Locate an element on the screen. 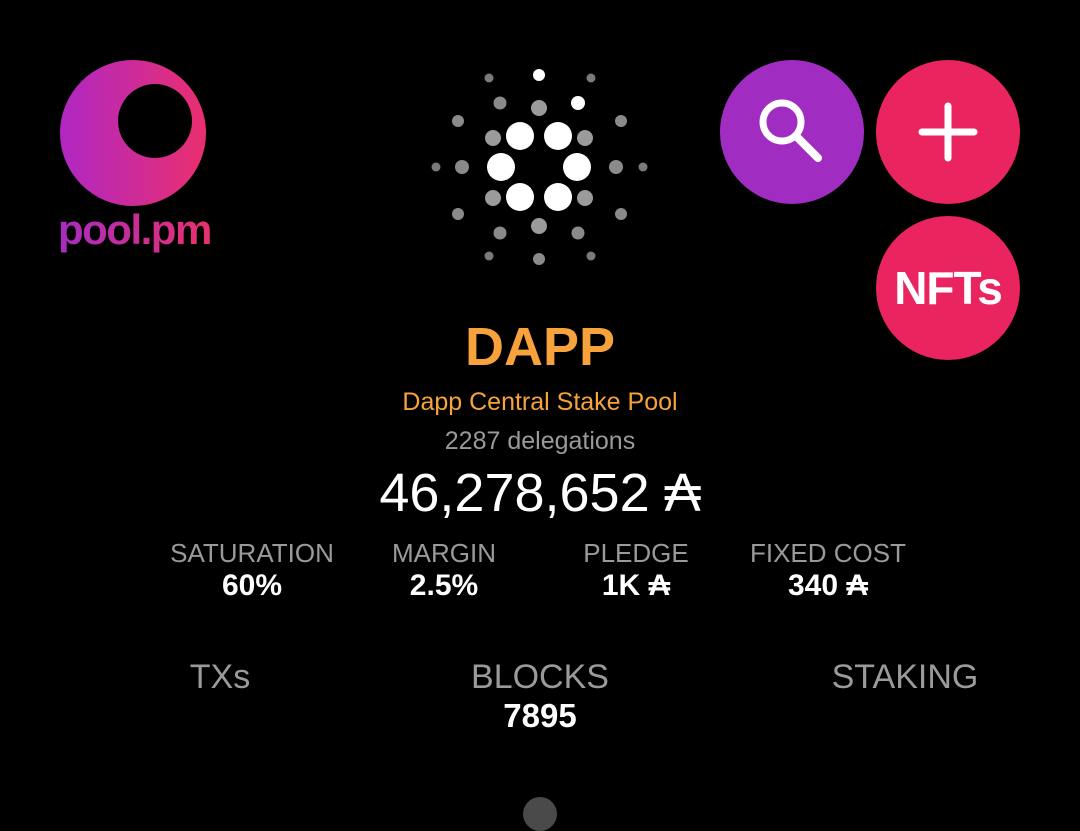  plus-icon is located at coordinates (948, 132).